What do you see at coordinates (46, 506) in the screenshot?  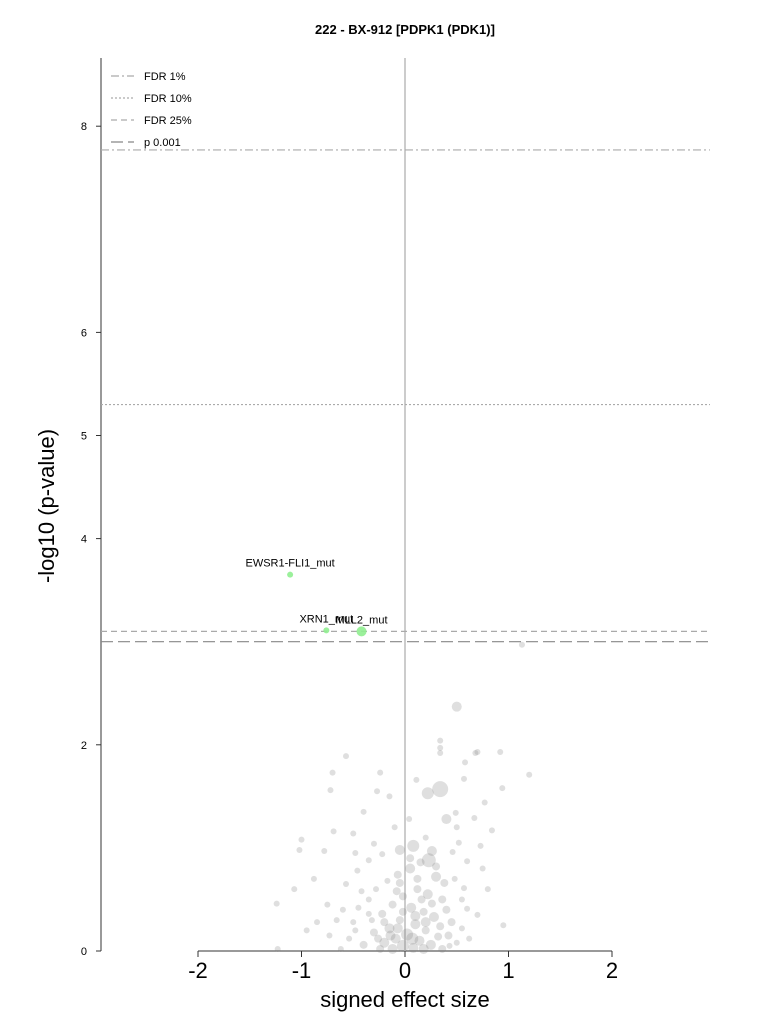 I see `y-axis-label: -log10 (p-value)` at bounding box center [46, 506].